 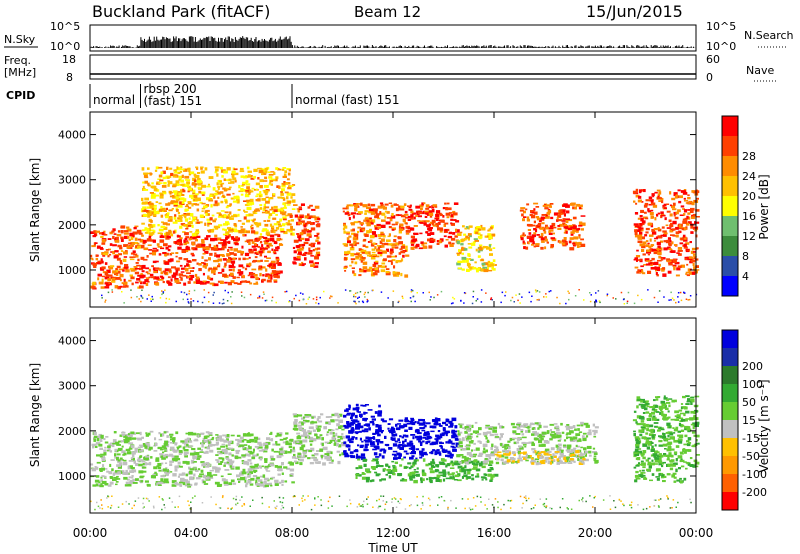 What do you see at coordinates (72, 135) in the screenshot?
I see `power-ytick-label: 4000` at bounding box center [72, 135].